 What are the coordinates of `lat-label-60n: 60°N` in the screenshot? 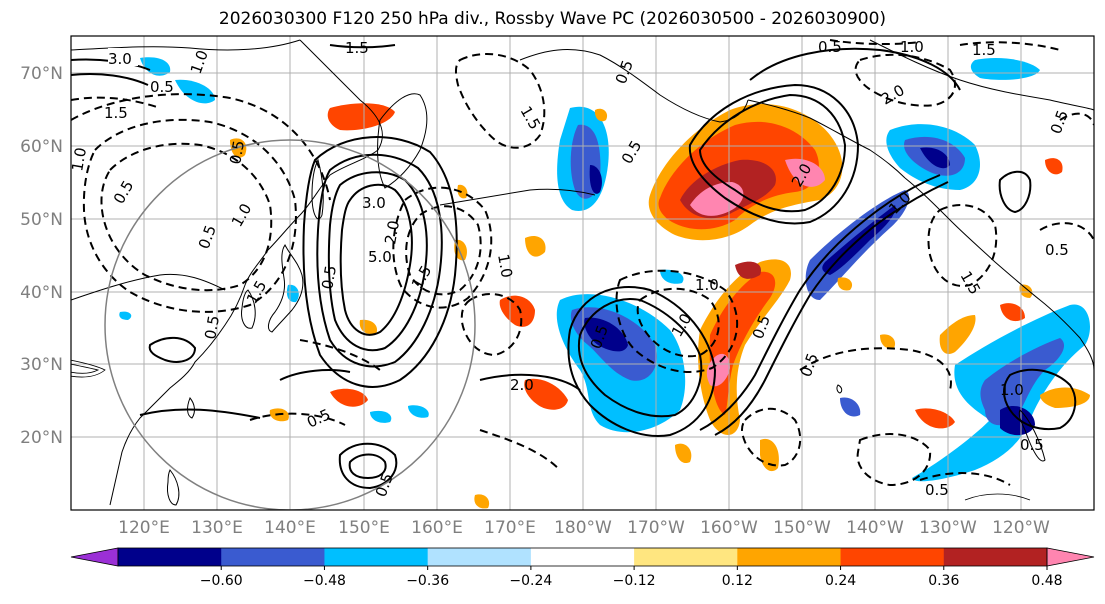 It's located at (41, 147).